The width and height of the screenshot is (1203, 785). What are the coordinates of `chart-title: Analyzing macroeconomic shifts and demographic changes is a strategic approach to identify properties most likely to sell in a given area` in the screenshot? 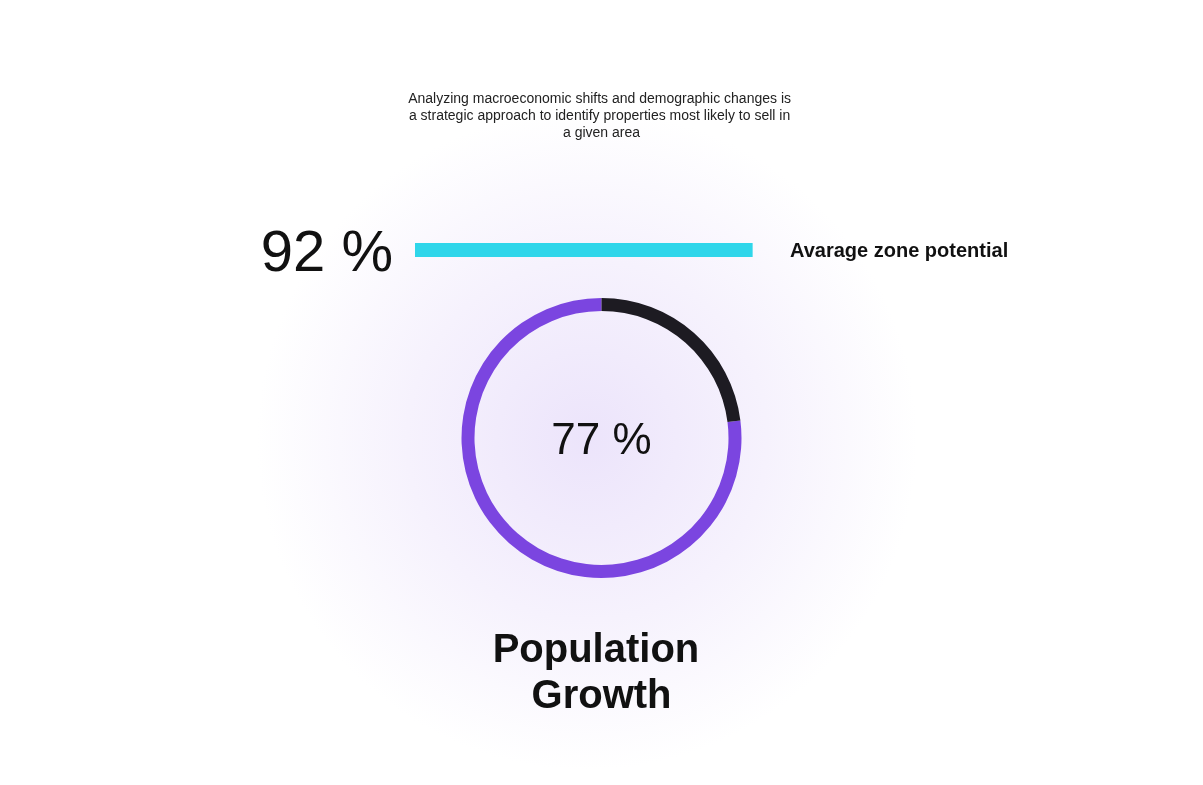 It's located at (601, 114).